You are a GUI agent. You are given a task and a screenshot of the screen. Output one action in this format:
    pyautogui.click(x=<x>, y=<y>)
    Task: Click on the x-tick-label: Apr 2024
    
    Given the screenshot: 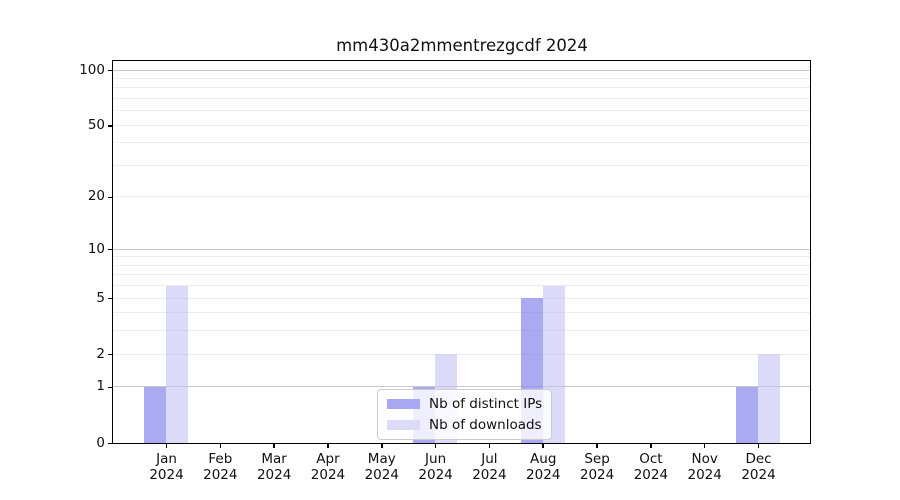 What is the action you would take?
    pyautogui.click(x=328, y=467)
    